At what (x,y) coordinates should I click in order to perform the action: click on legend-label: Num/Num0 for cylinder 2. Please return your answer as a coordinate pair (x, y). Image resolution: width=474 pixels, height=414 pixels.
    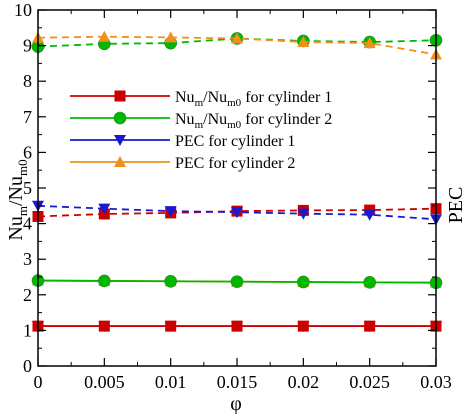
    Looking at the image, I should click on (253, 121).